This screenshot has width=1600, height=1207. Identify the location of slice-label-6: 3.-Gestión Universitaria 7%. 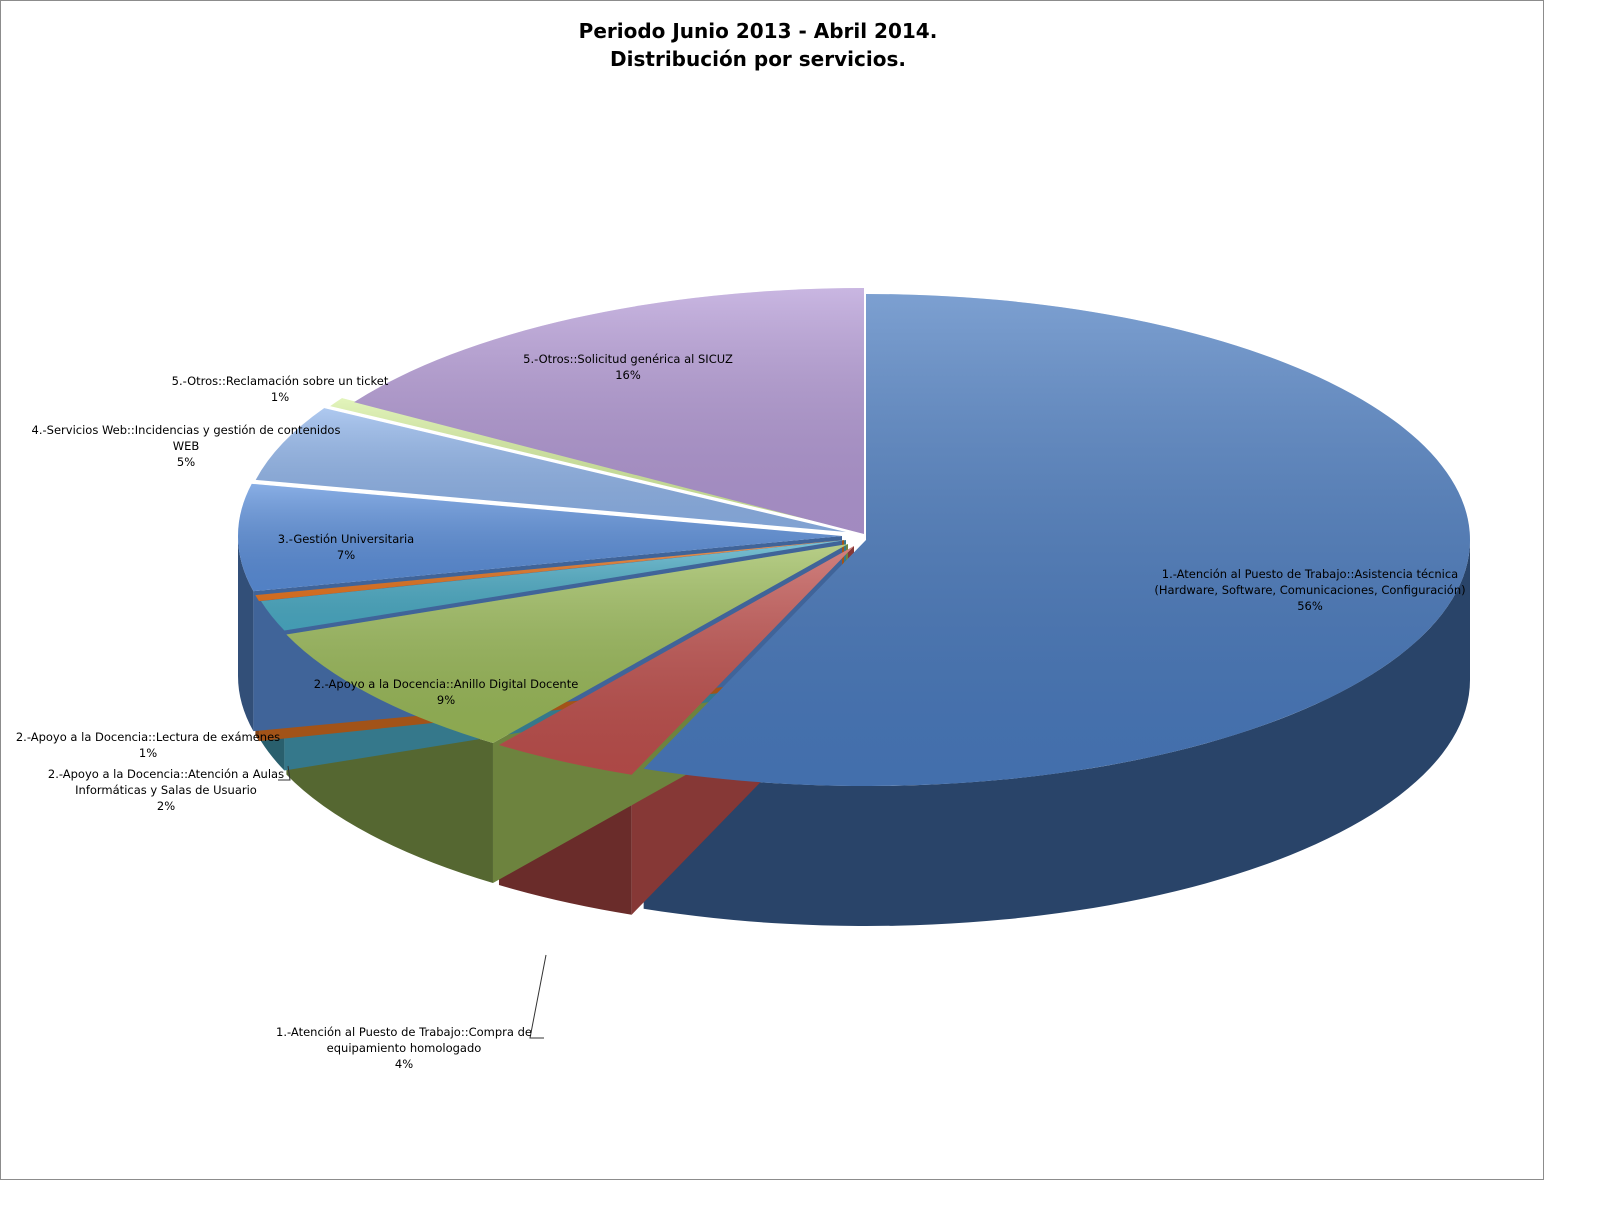
(346, 547).